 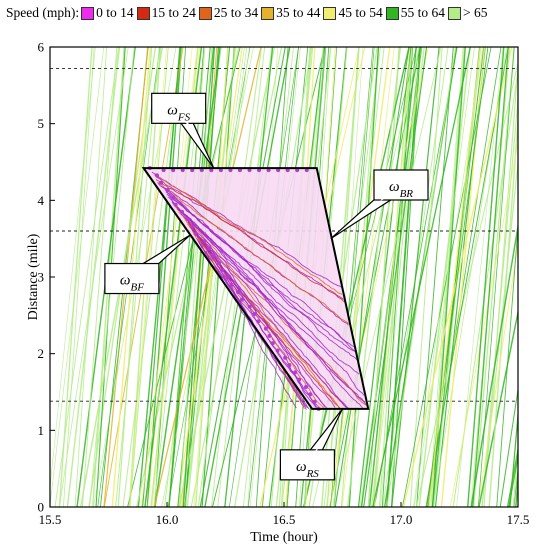 I want to click on legend-item-0-14: 0 to 14, so click(x=107, y=13).